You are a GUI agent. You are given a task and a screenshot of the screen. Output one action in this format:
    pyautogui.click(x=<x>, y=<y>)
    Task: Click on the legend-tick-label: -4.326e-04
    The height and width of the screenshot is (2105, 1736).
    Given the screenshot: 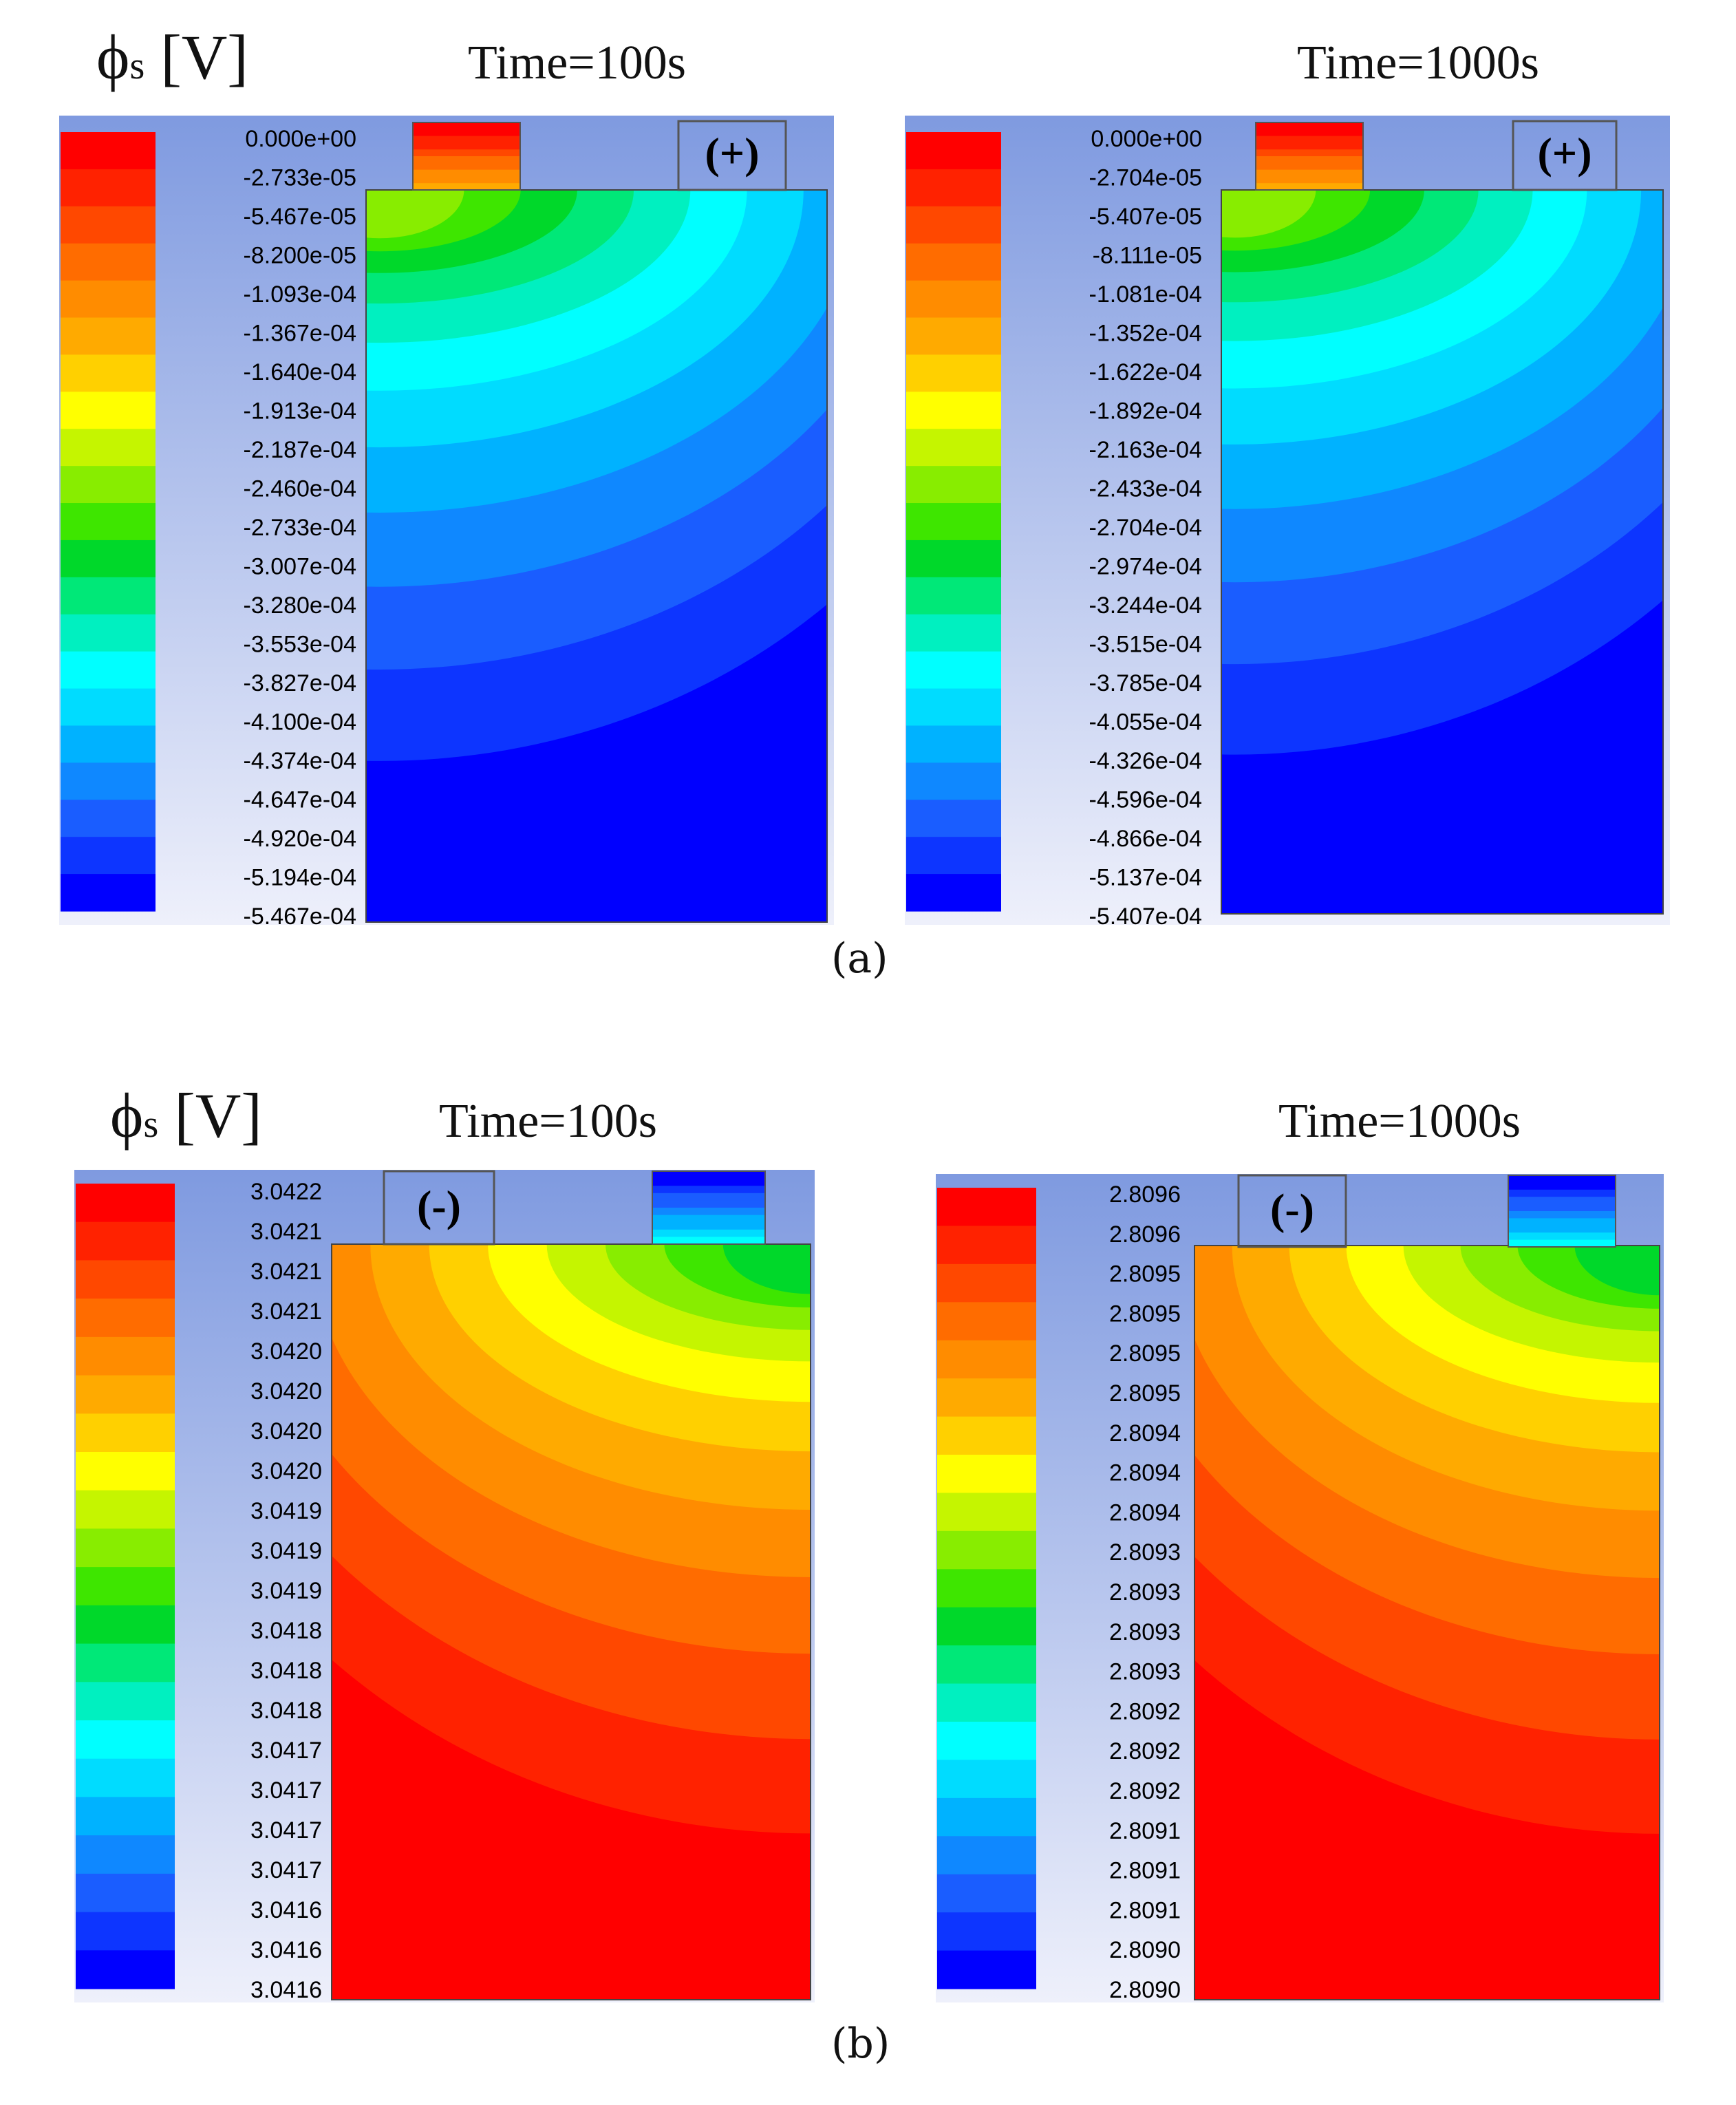 What is the action you would take?
    pyautogui.click(x=1145, y=761)
    